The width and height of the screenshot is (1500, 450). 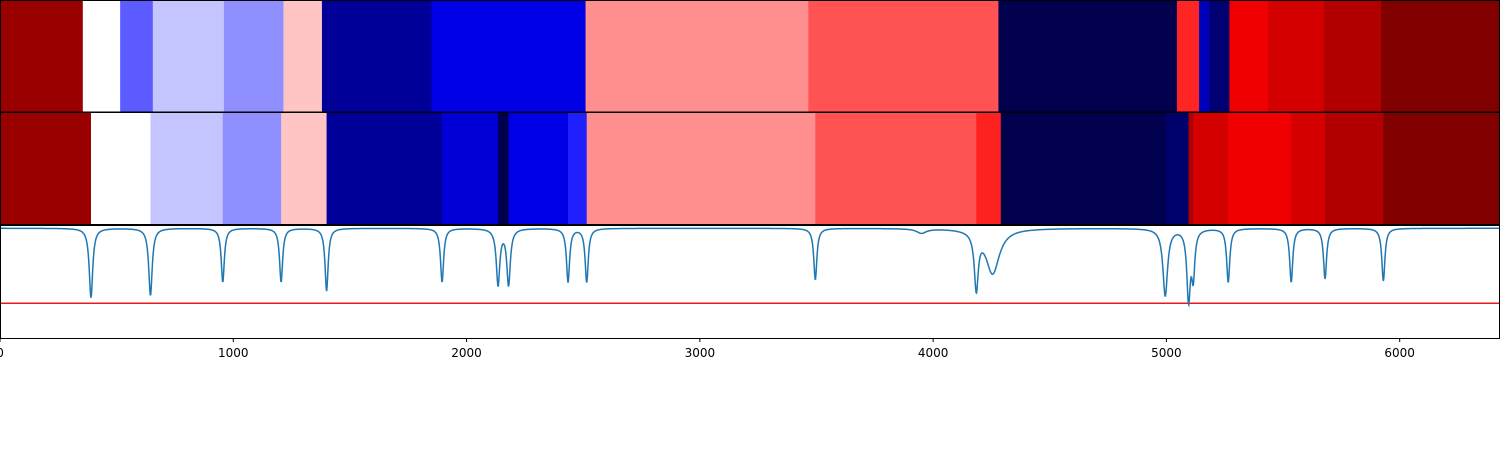 I want to click on x-tick-label: 4000, so click(x=933, y=353).